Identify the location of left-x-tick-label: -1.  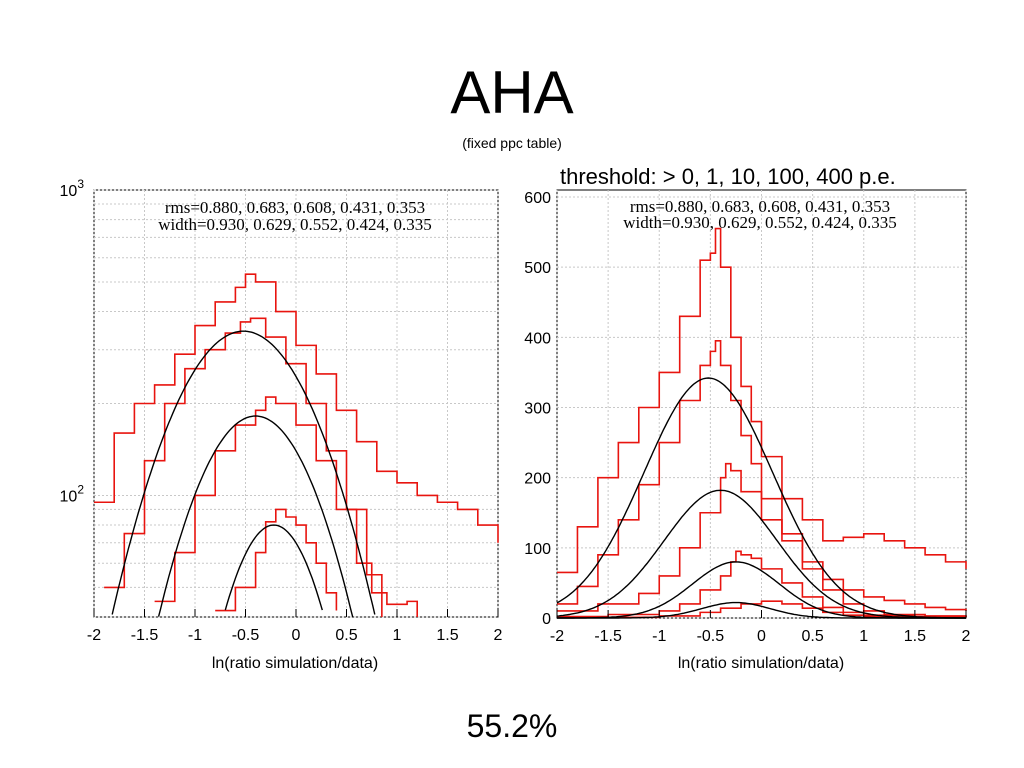
(195, 635).